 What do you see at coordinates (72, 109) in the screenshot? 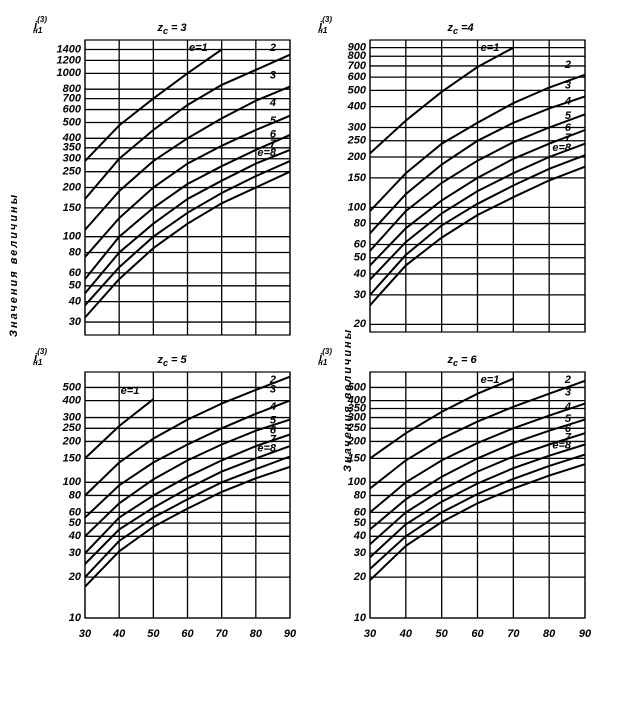
I see `y-tick-label: 600` at bounding box center [72, 109].